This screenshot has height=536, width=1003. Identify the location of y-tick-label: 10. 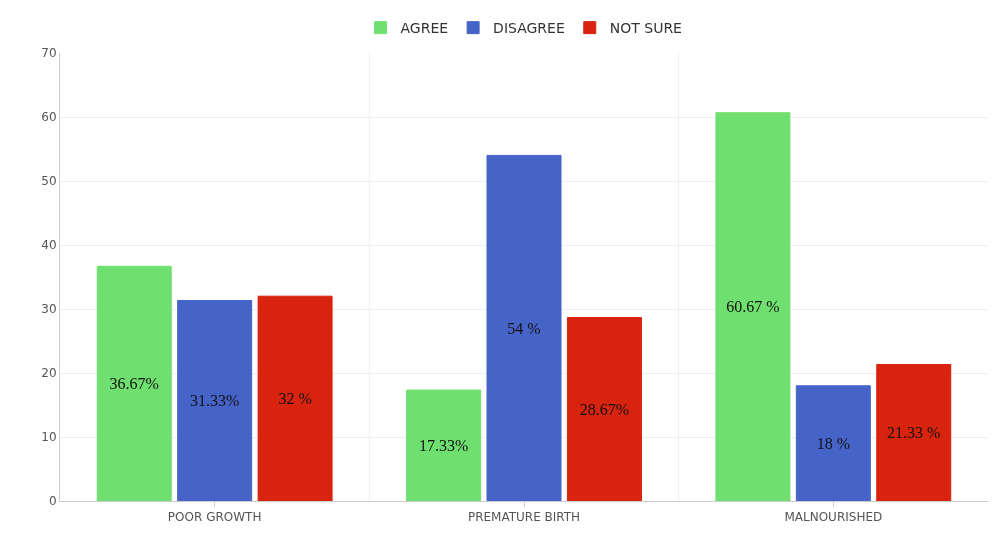
(49, 437).